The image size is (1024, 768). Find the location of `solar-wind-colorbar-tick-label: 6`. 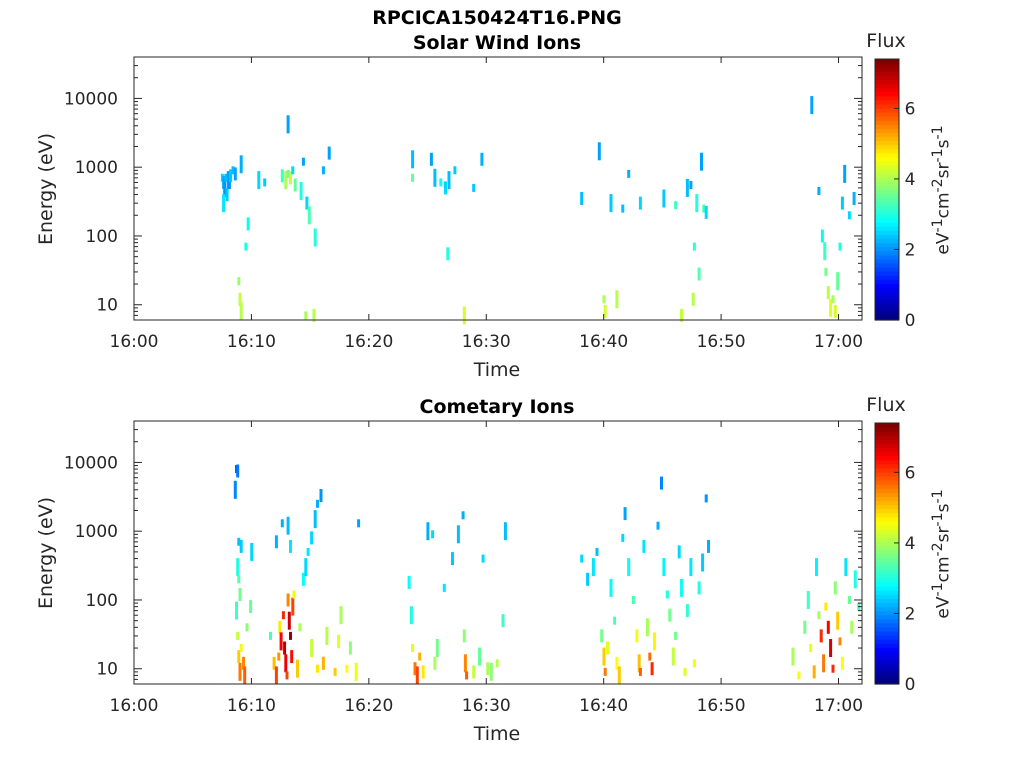

solar-wind-colorbar-tick-label: 6 is located at coordinates (910, 109).